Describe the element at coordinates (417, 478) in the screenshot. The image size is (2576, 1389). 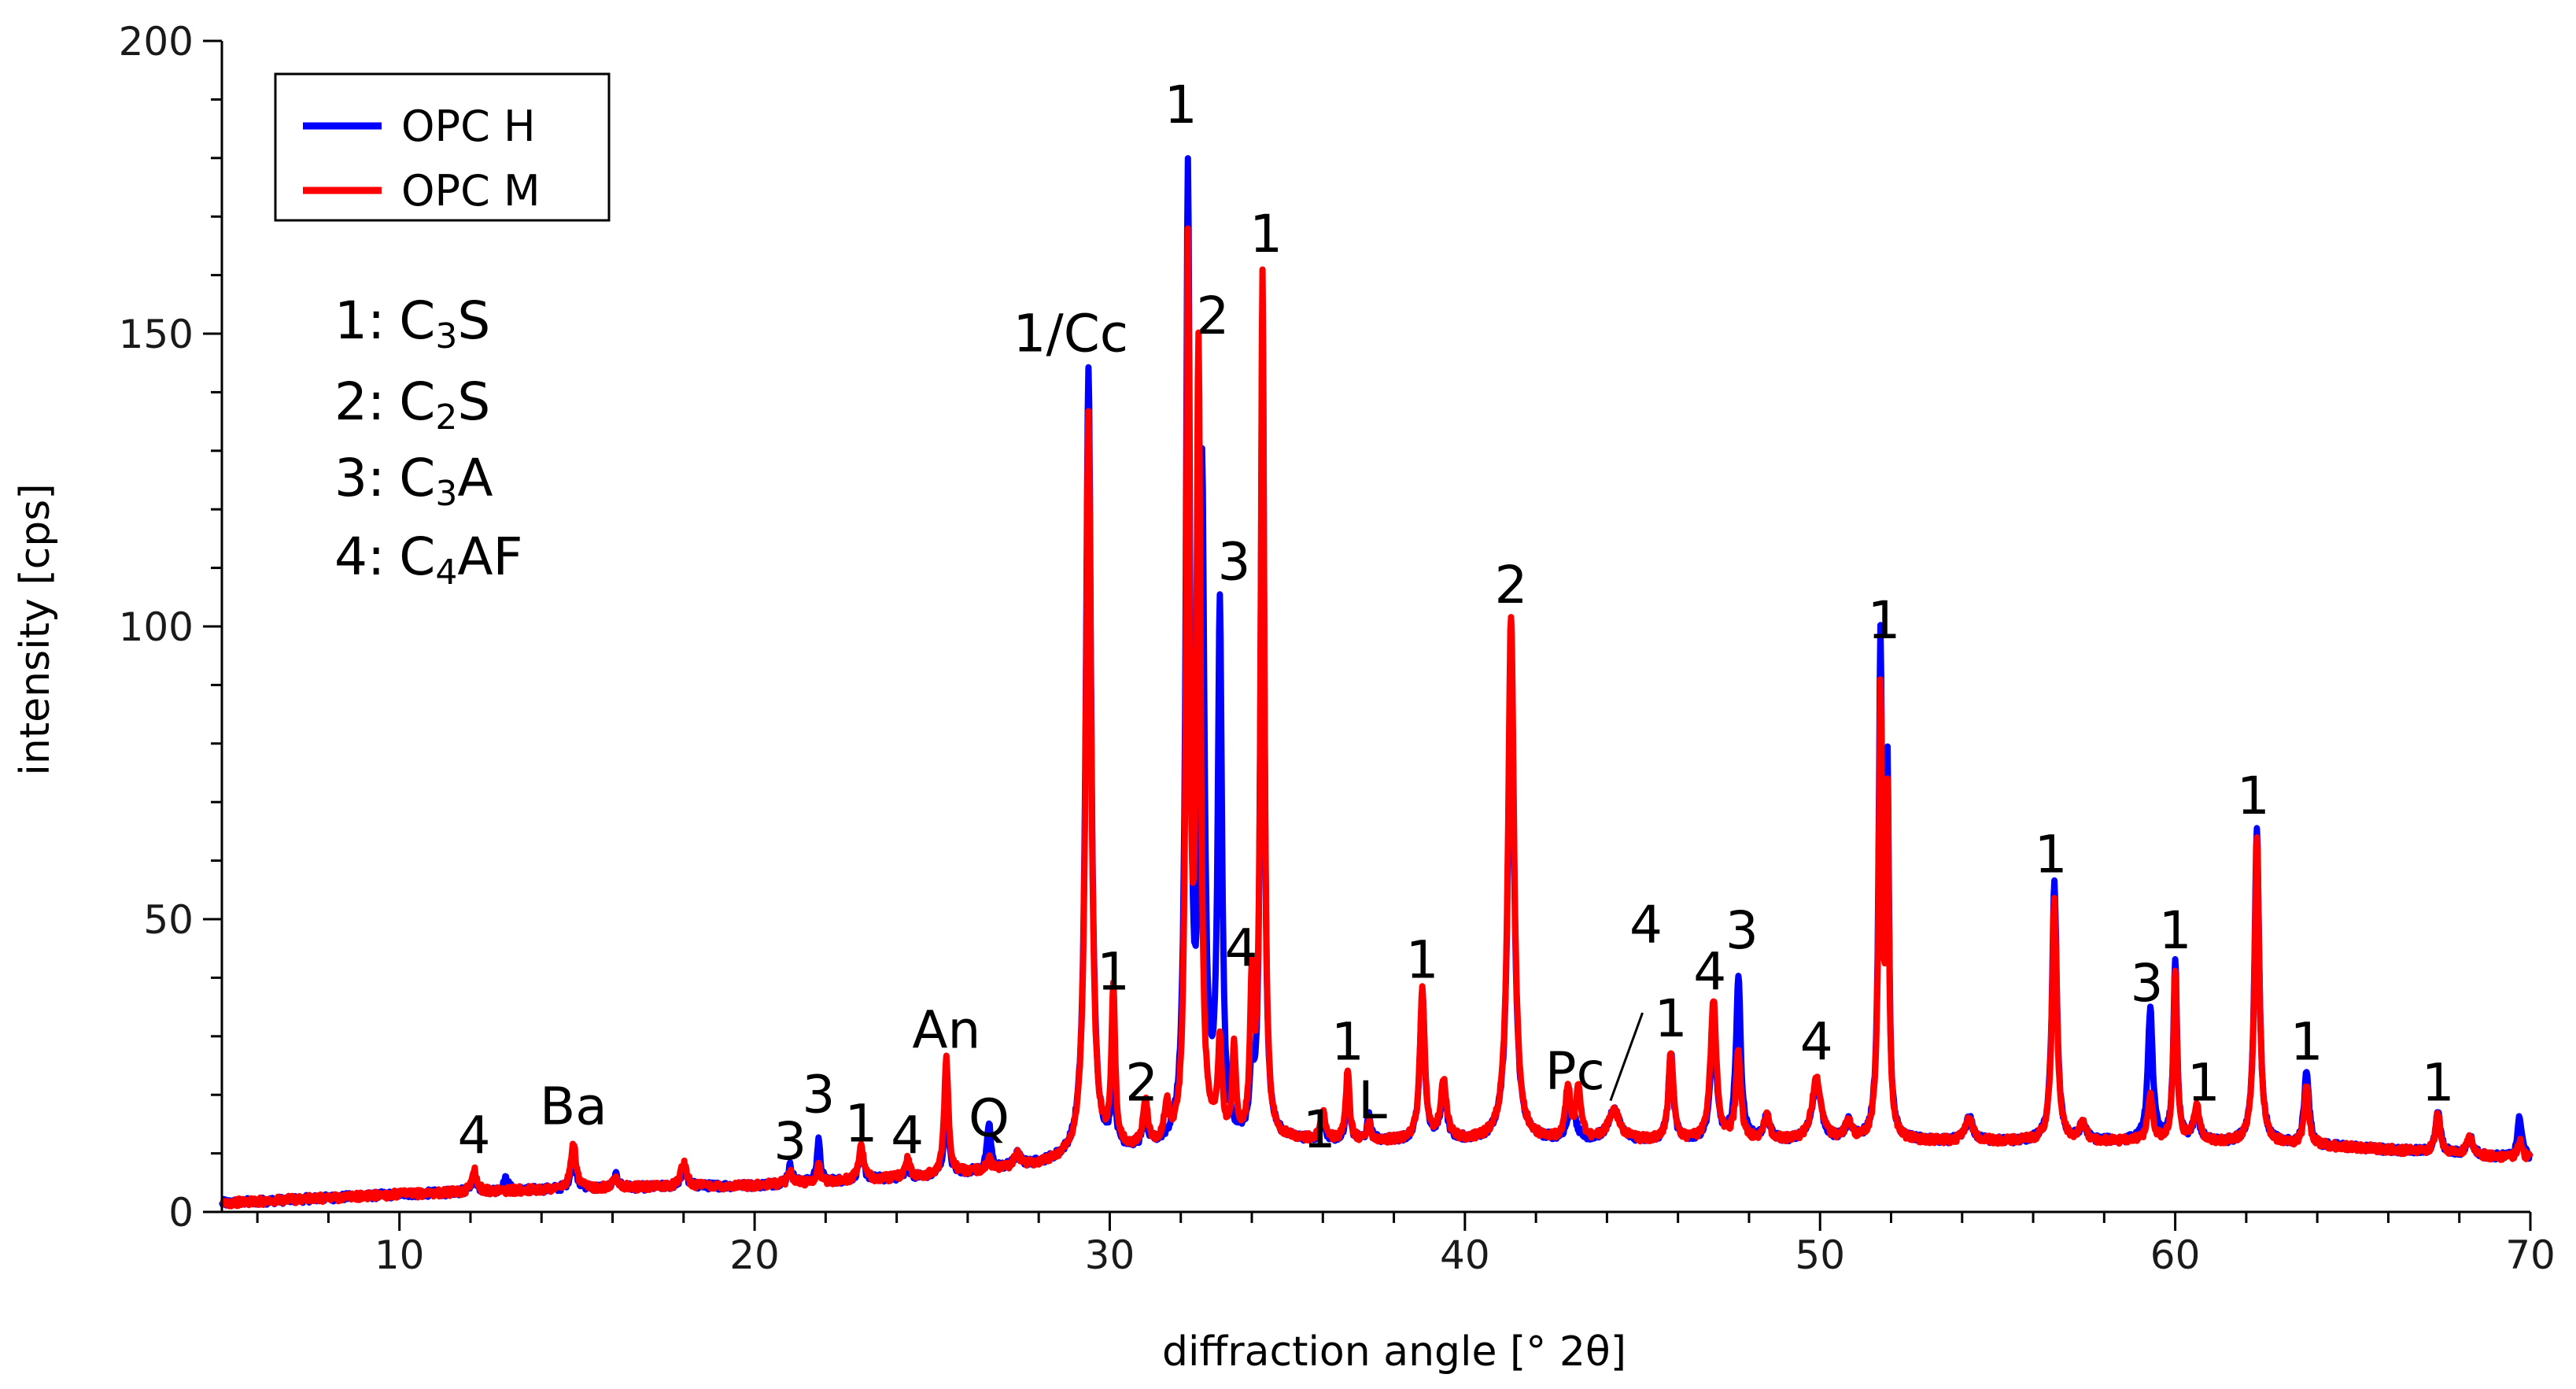
I see `phase-key-3-main: C` at that location.